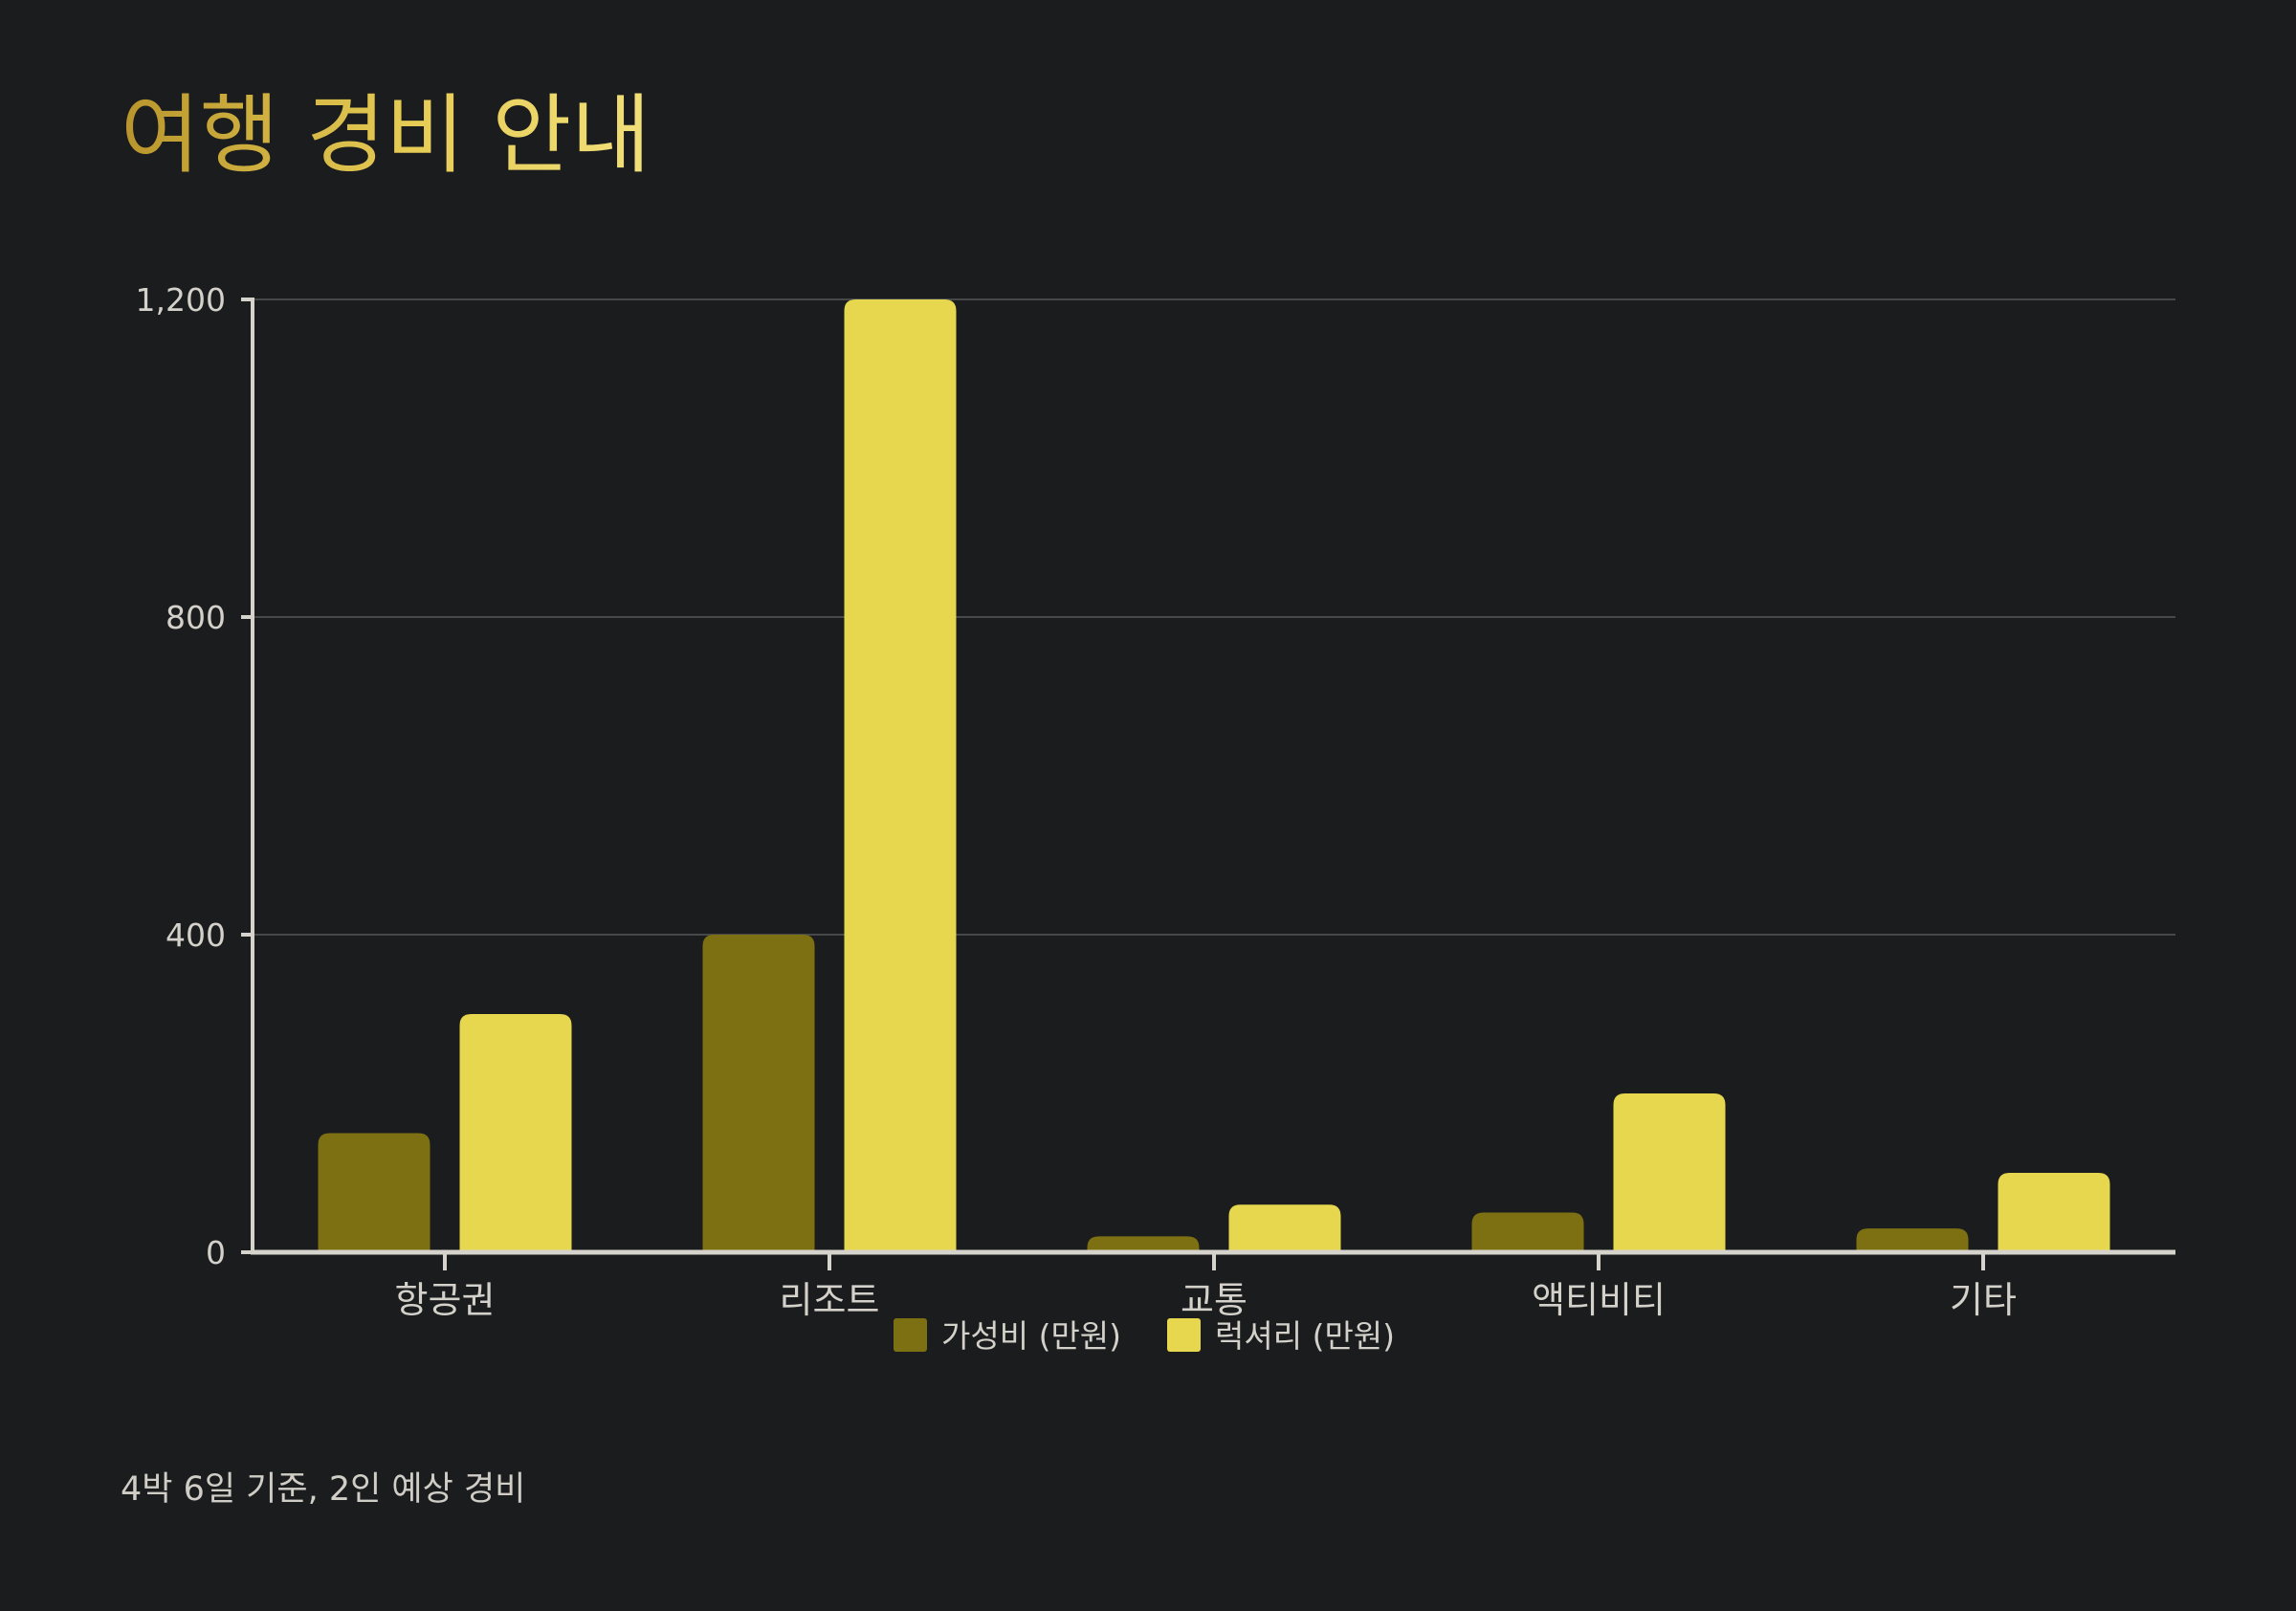 The image size is (2296, 1611). Describe the element at coordinates (1031, 1336) in the screenshot. I see `legend-label-0: 가성비 (만원)` at that location.